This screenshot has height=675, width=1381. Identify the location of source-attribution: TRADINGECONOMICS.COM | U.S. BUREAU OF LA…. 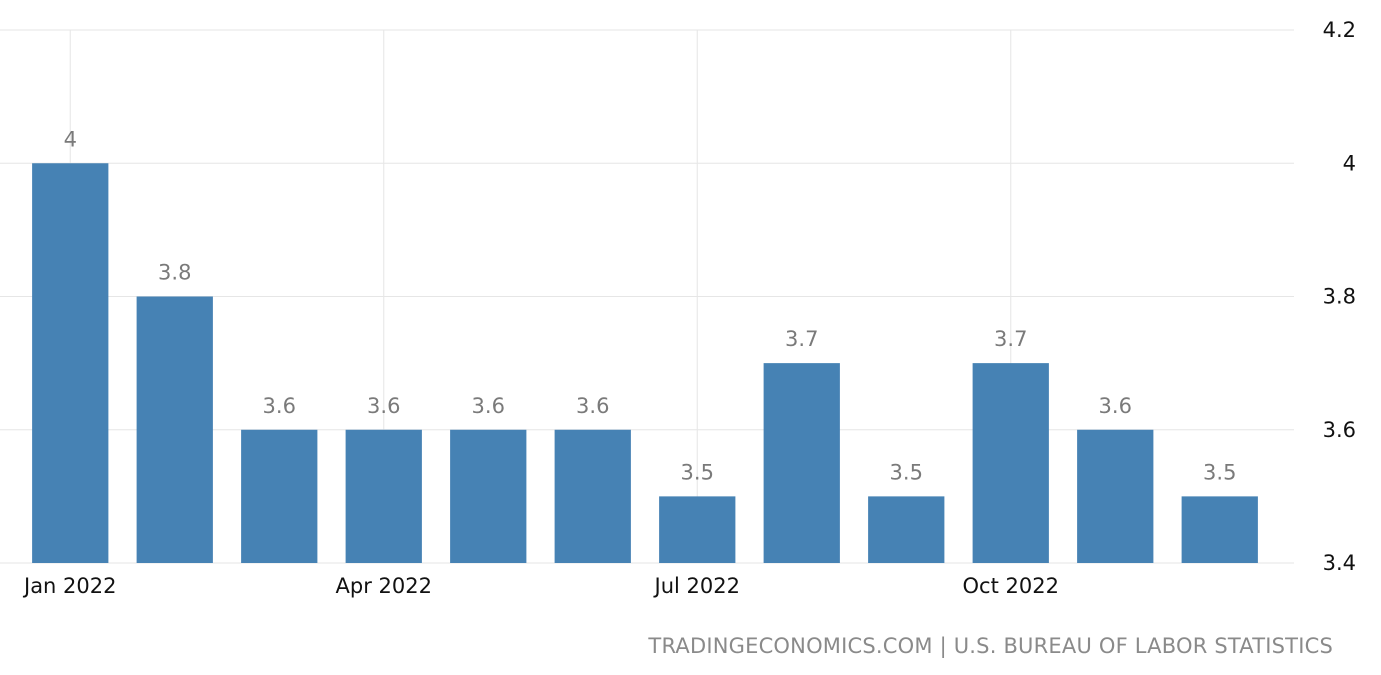
(990, 646).